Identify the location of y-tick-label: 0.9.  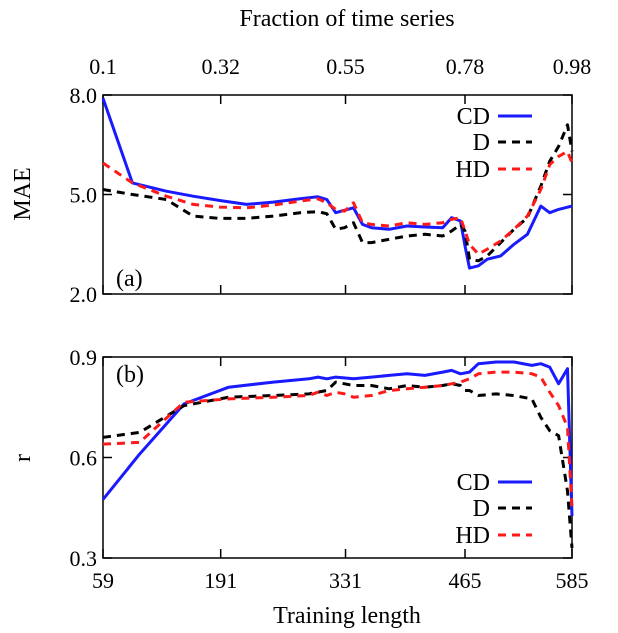
(84, 357).